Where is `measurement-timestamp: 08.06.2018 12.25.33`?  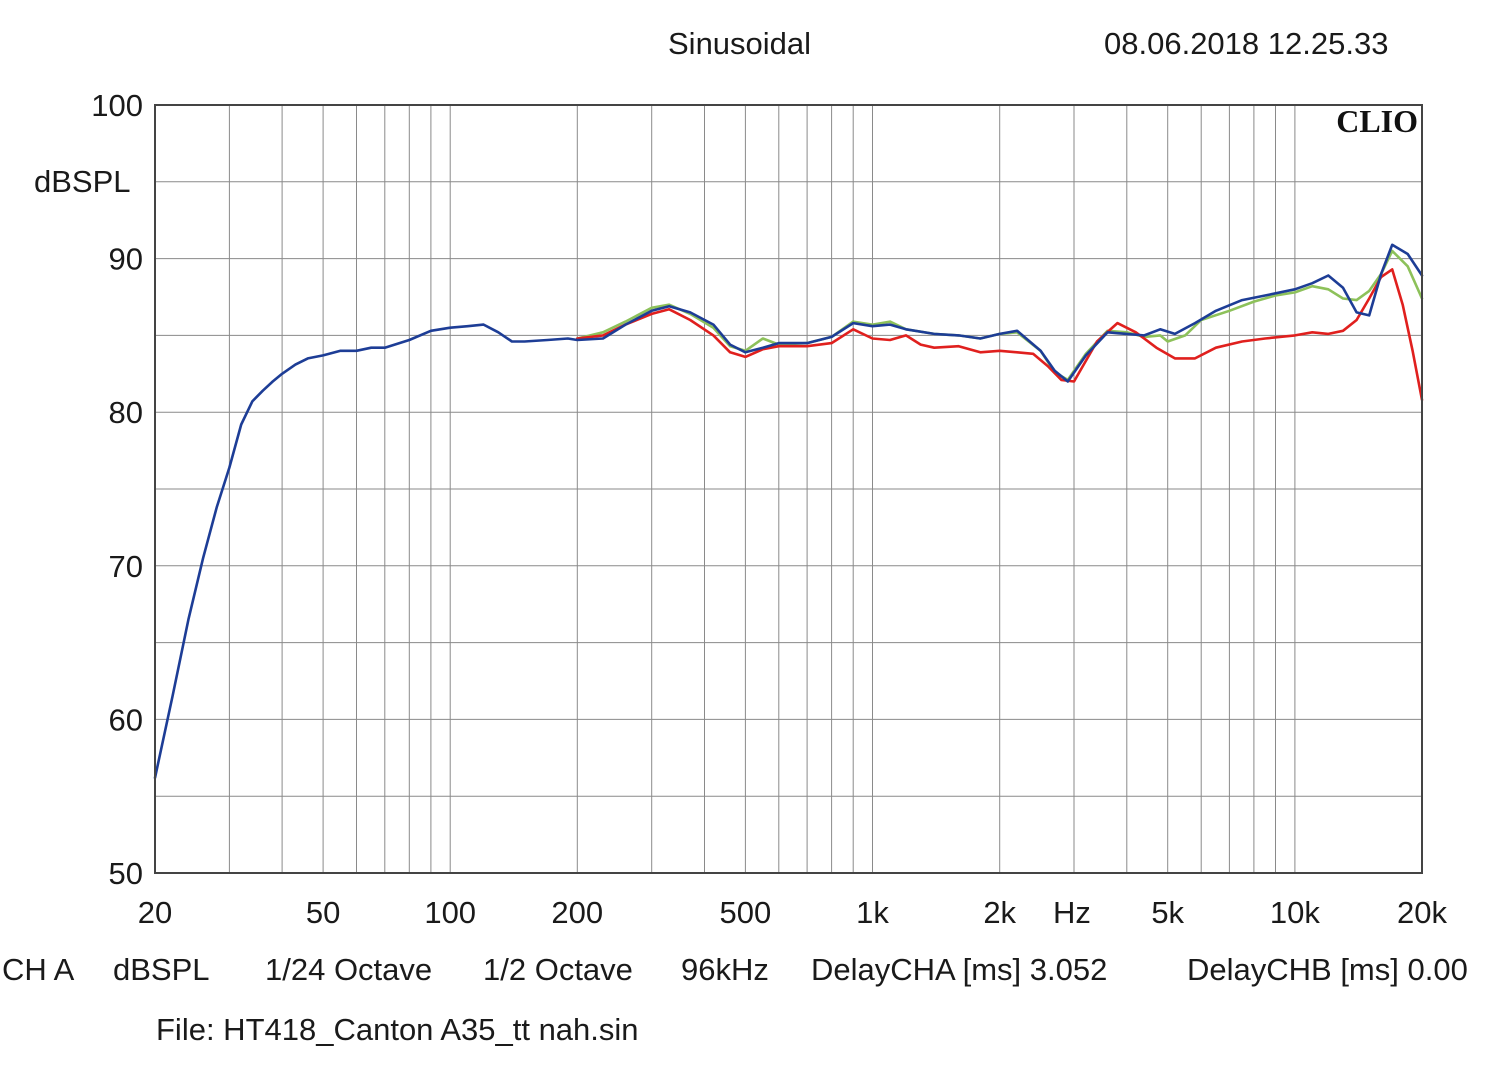
measurement-timestamp: 08.06.2018 12.25.33 is located at coordinates (1246, 43).